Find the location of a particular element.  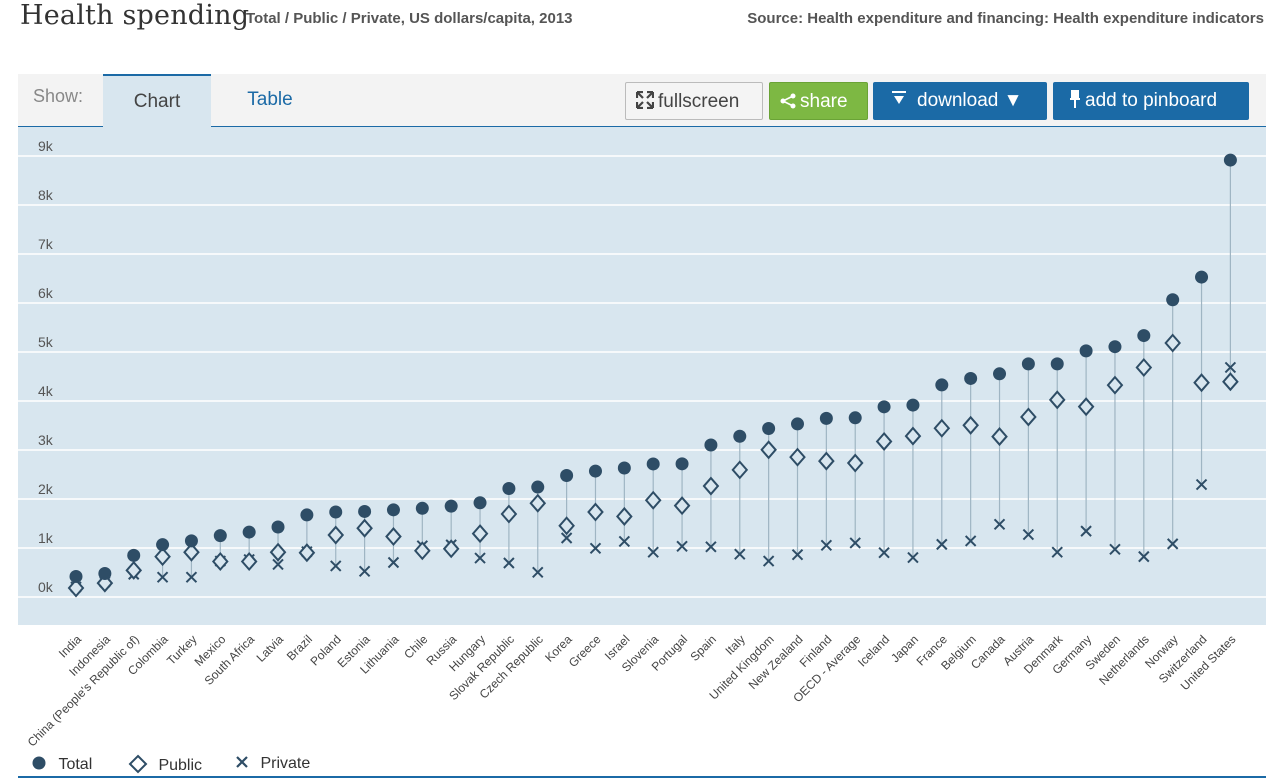

pin-icon is located at coordinates (1075, 101).